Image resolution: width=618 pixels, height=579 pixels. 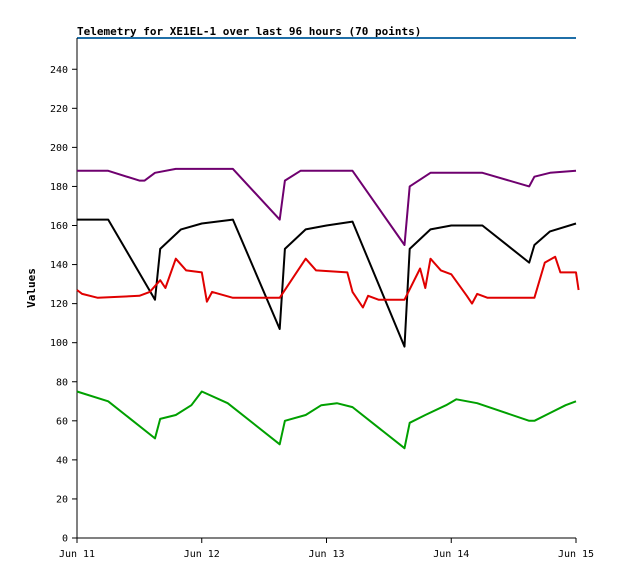 What do you see at coordinates (59, 304) in the screenshot?
I see `y-tick-label: 120` at bounding box center [59, 304].